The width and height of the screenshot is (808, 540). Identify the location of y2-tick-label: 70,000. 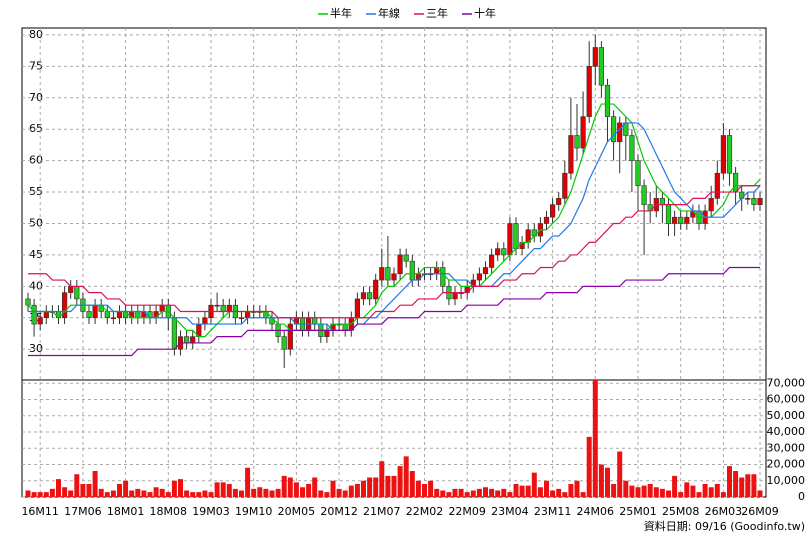
(786, 382).